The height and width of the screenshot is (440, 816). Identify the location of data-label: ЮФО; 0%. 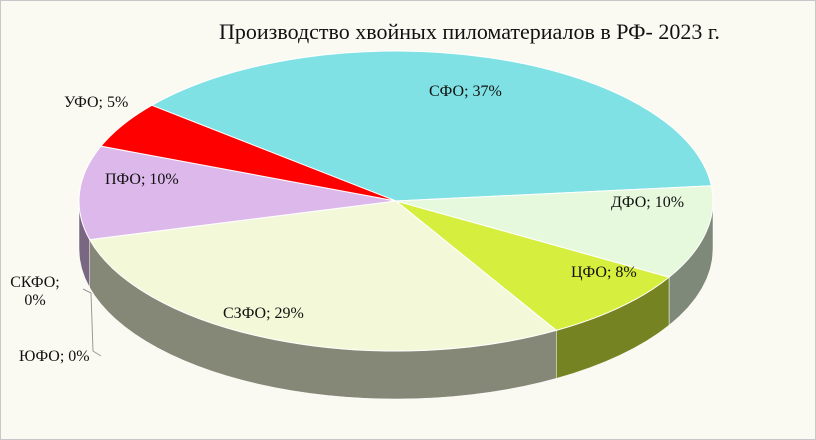
(54, 356).